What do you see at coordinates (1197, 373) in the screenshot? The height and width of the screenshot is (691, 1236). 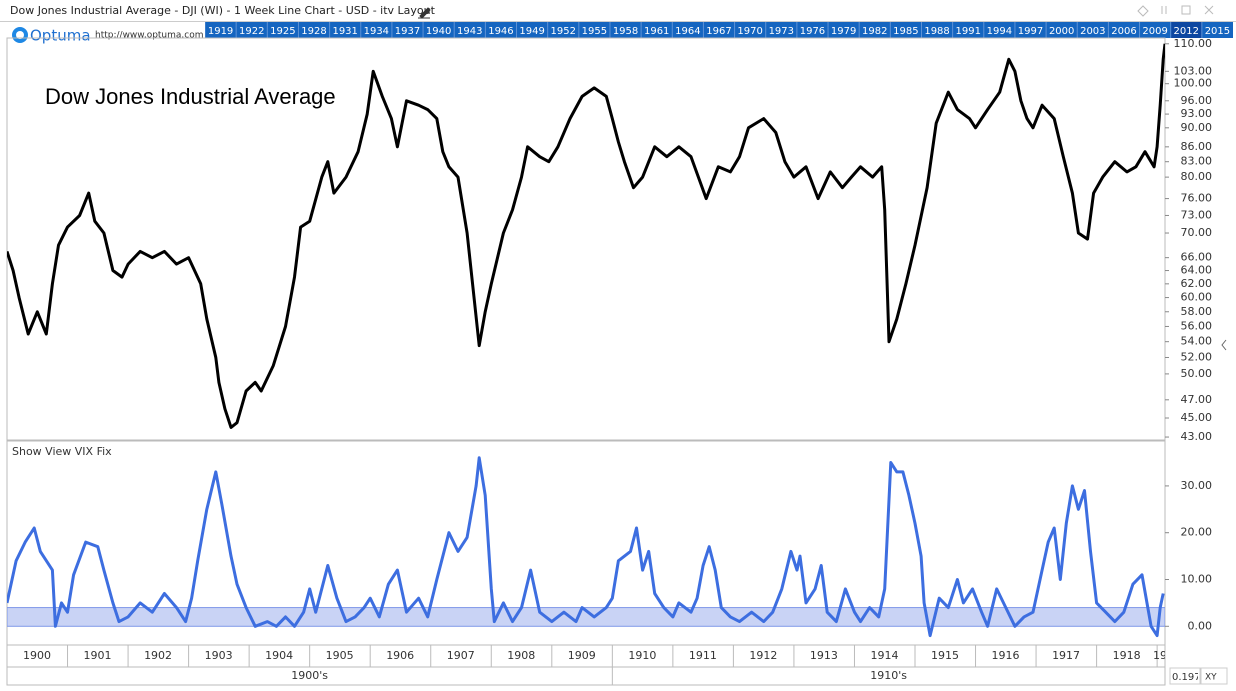 I see `y-tick-label: 50.00` at bounding box center [1197, 373].